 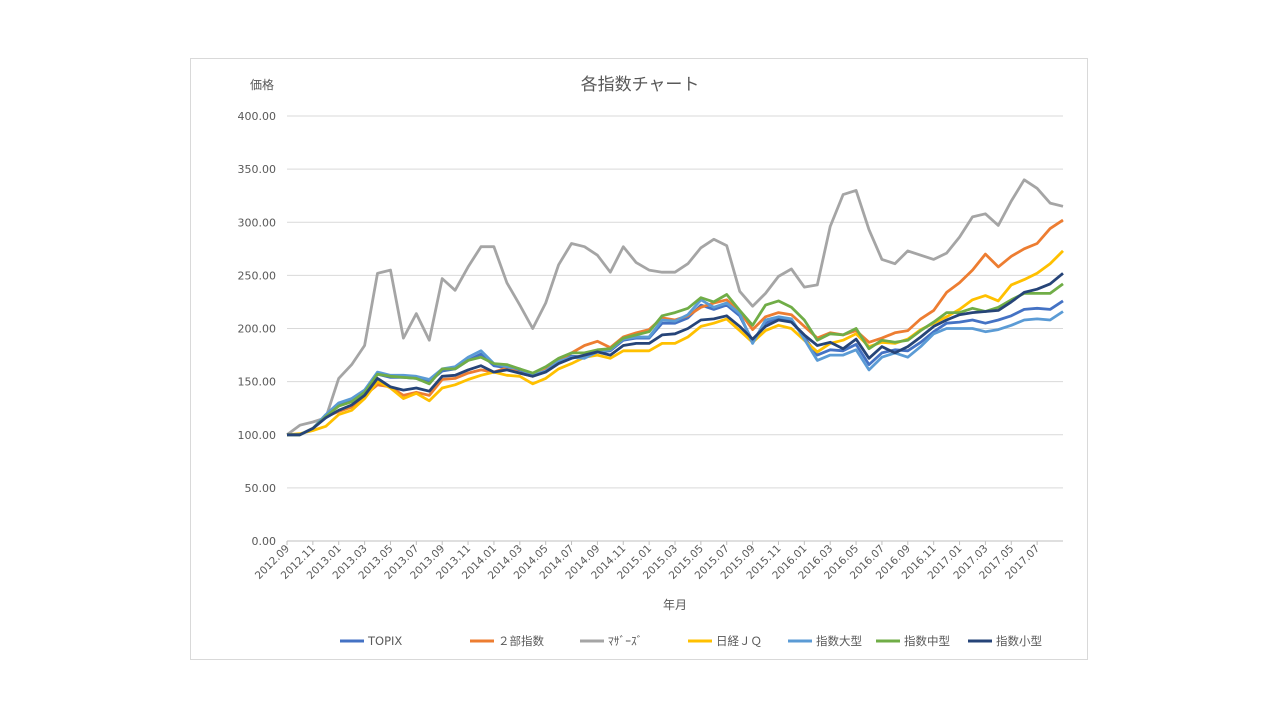 I want to click on legend-item: 指数中型, so click(x=913, y=641).